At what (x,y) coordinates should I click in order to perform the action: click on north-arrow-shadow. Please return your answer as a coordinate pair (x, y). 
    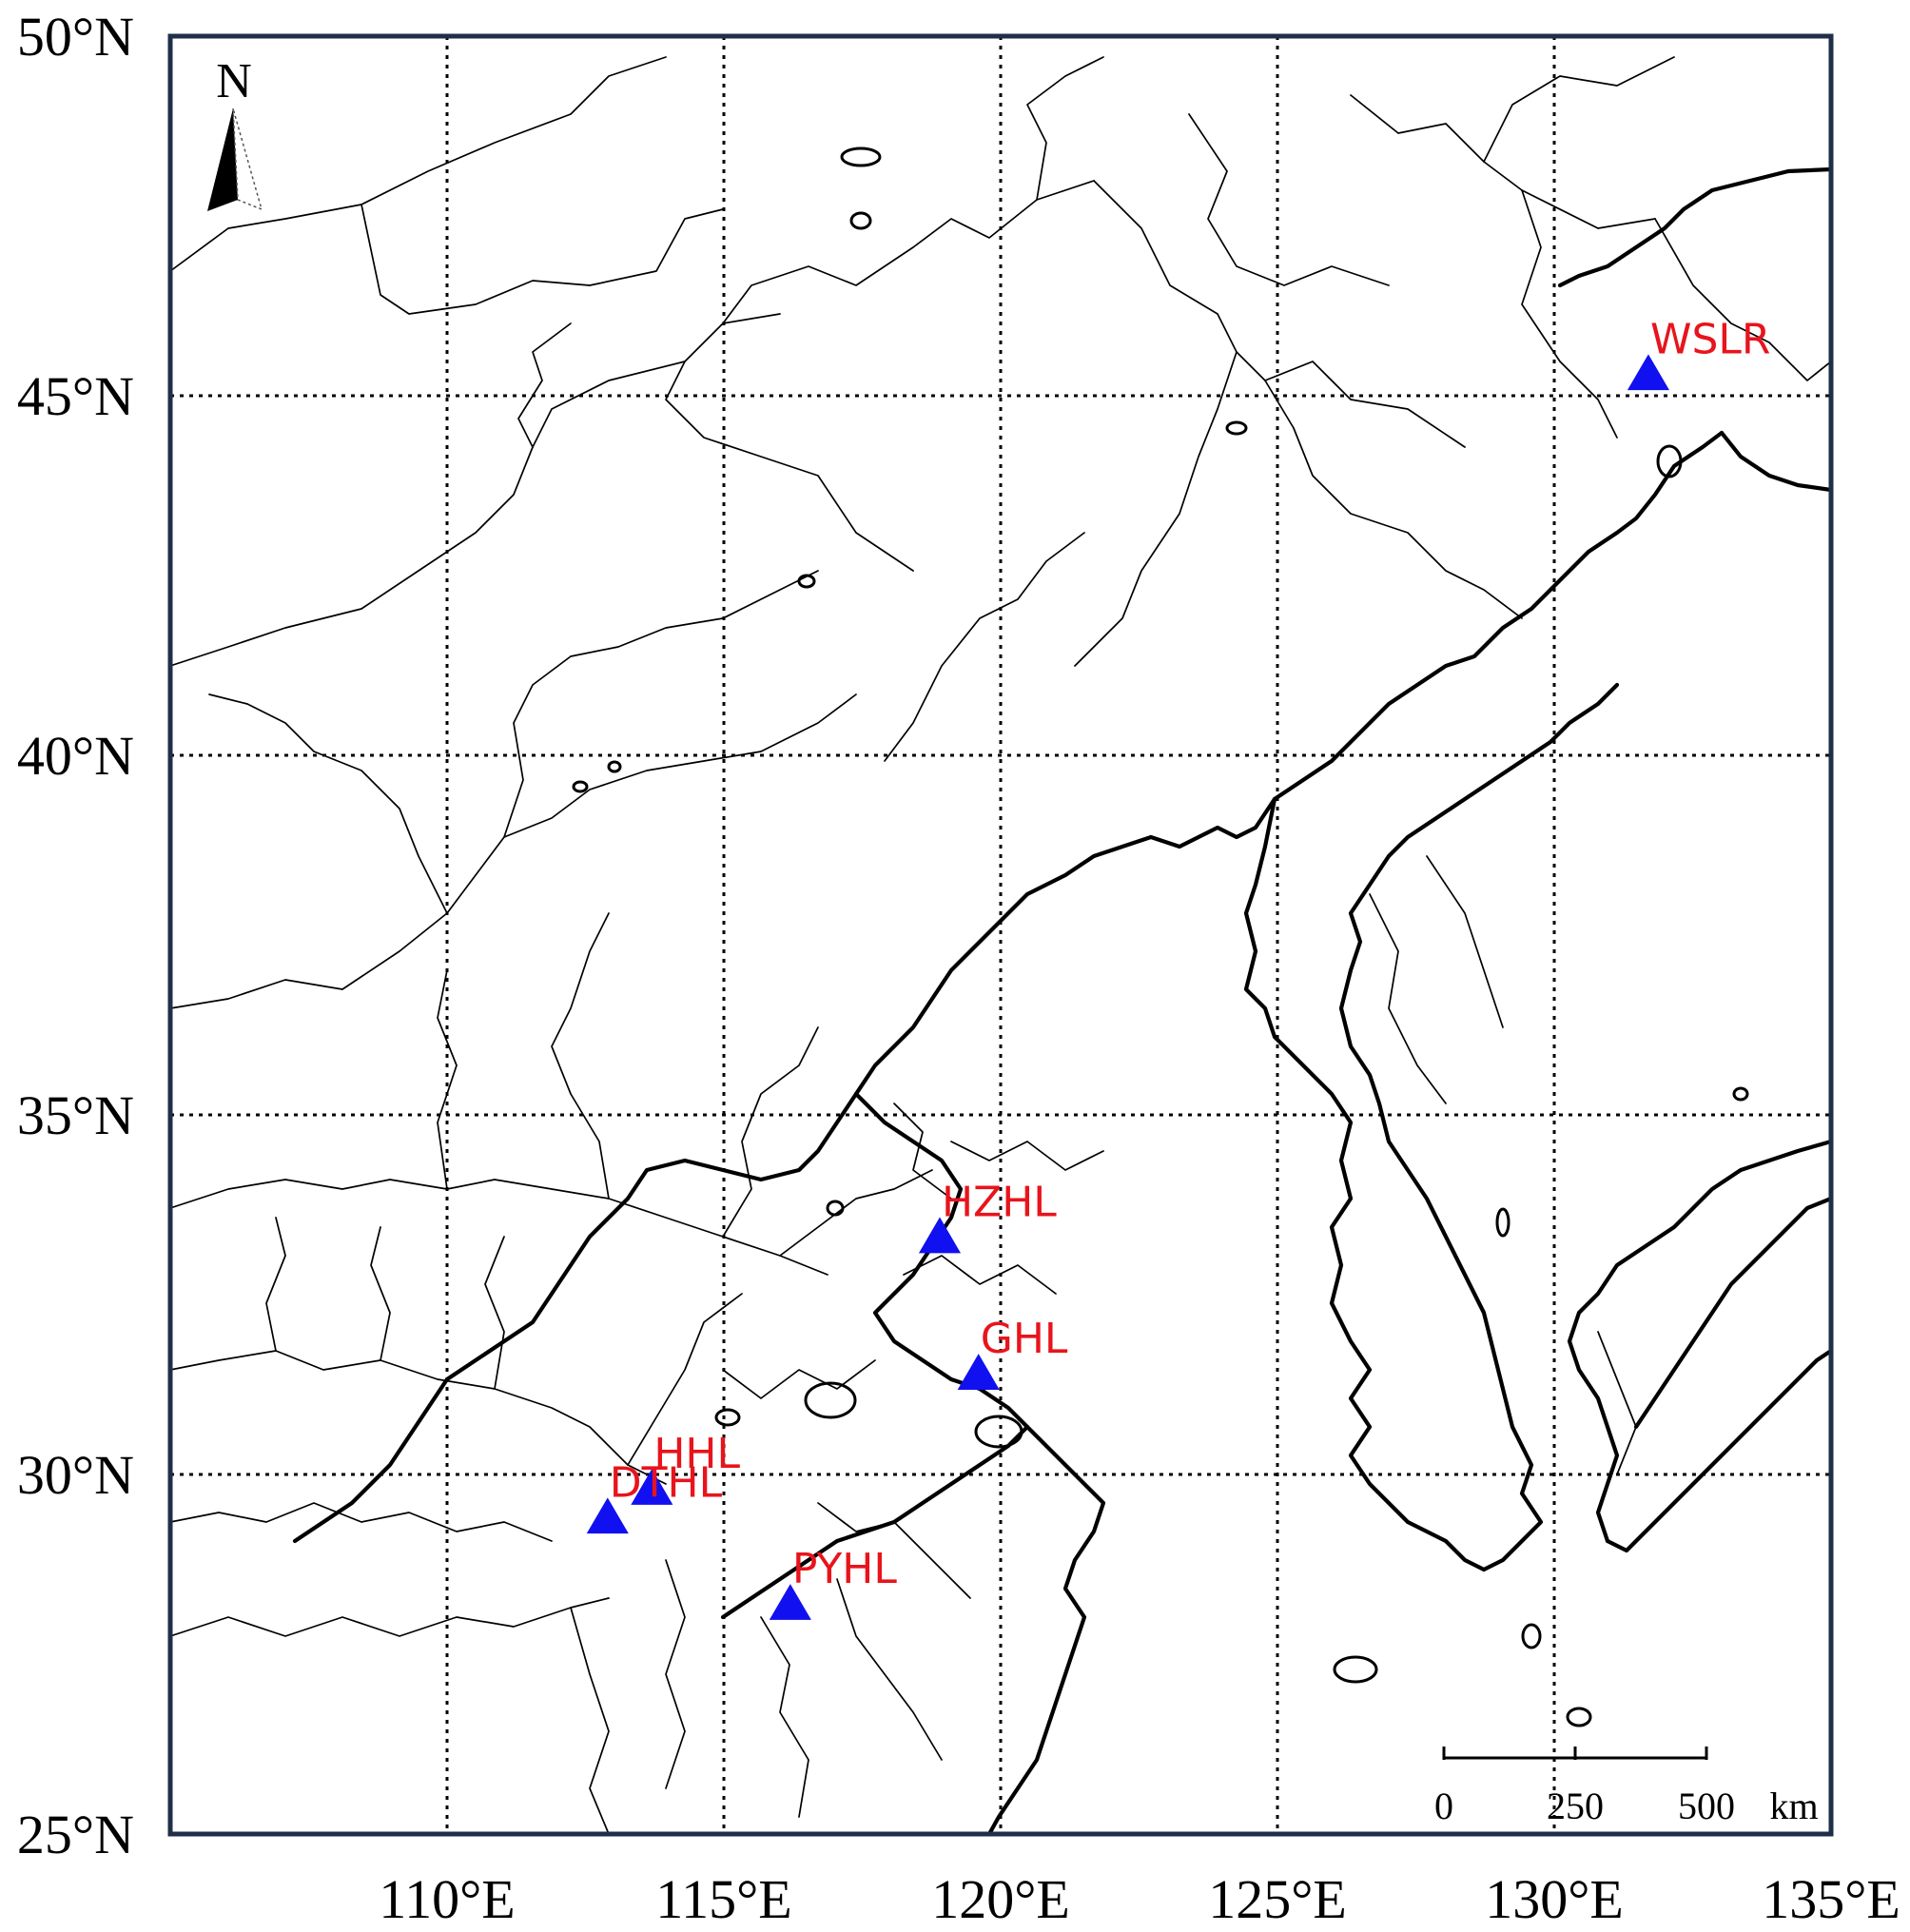
    Looking at the image, I should click on (248, 159).